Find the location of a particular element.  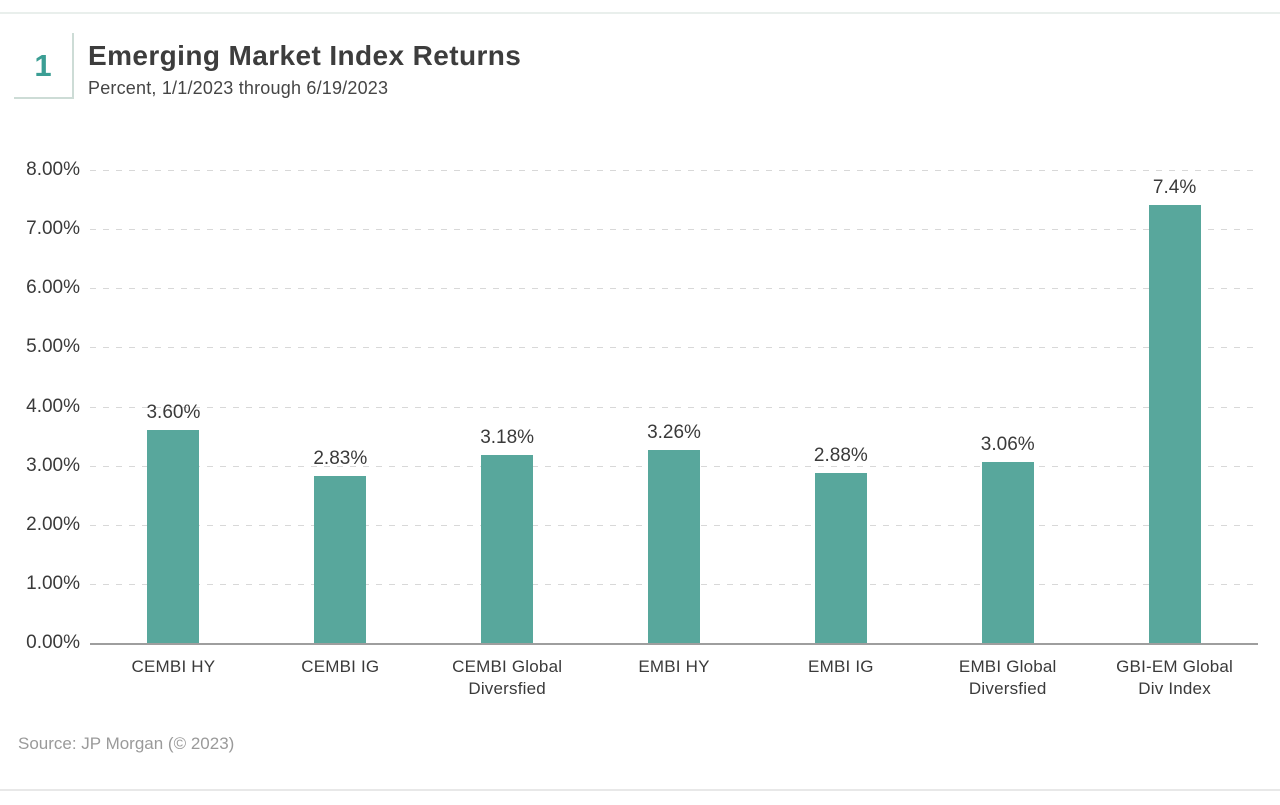

bar-cembi-global-diversfied is located at coordinates (507, 548).